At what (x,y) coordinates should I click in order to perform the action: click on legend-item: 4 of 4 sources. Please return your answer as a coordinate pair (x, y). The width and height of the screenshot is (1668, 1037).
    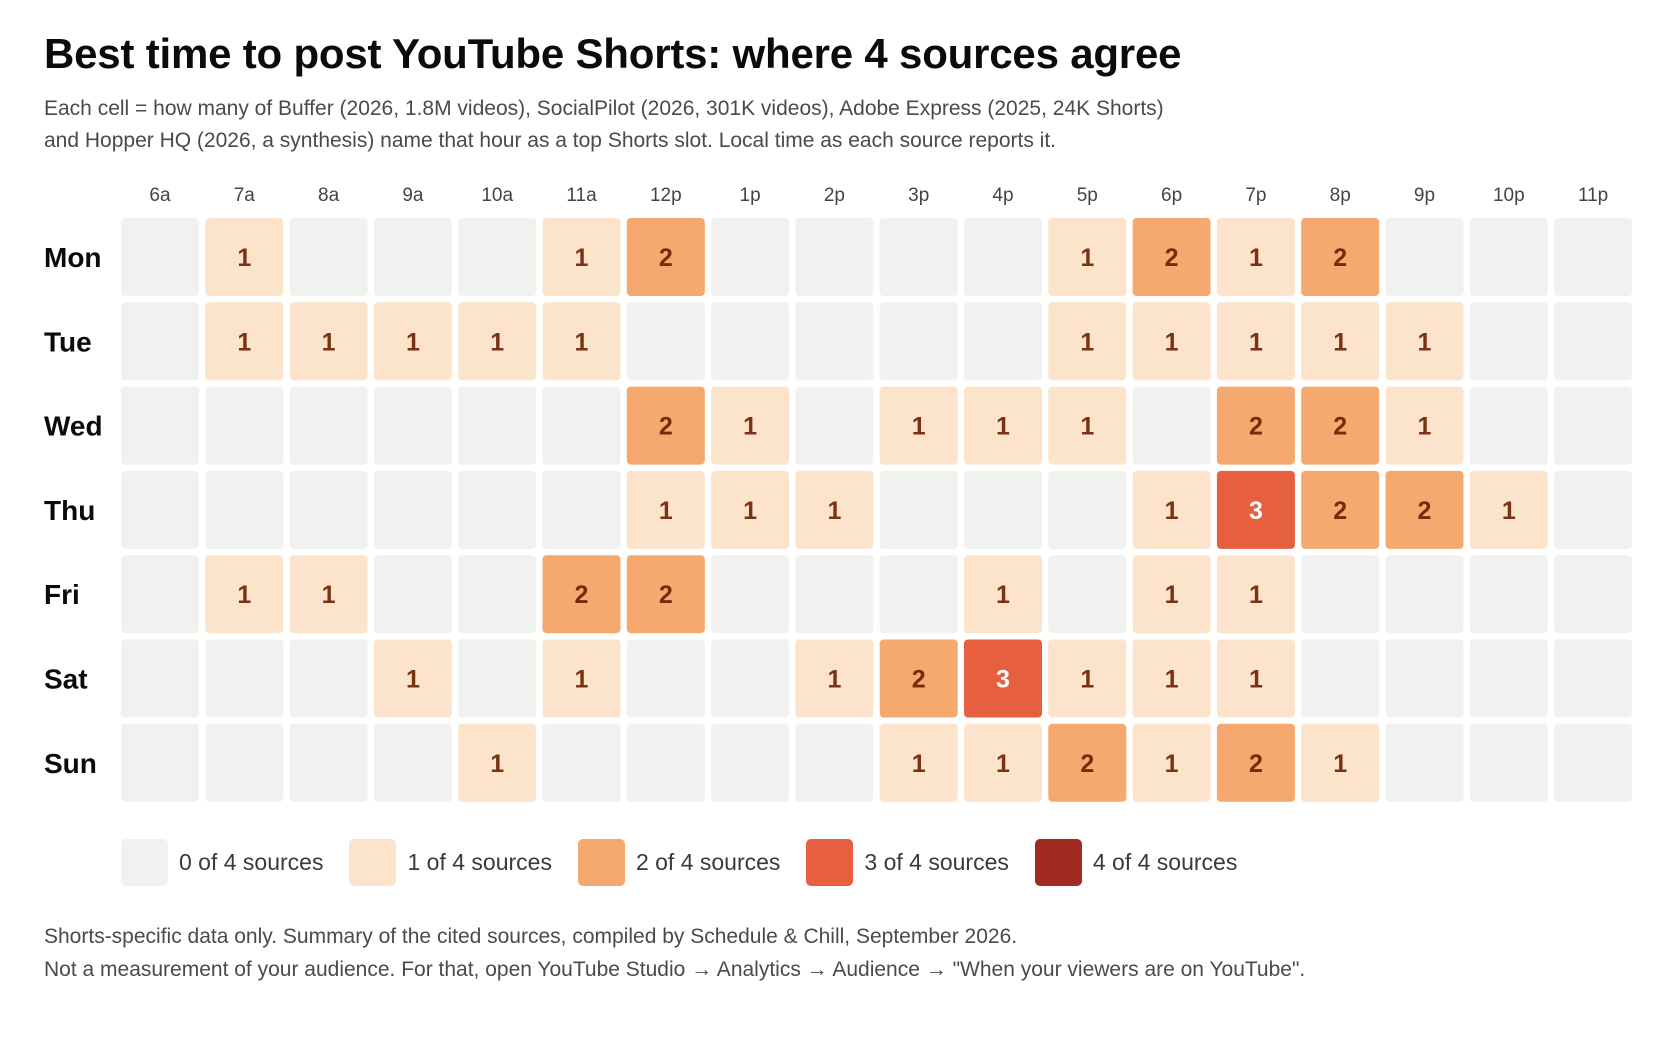
    Looking at the image, I should click on (1136, 862).